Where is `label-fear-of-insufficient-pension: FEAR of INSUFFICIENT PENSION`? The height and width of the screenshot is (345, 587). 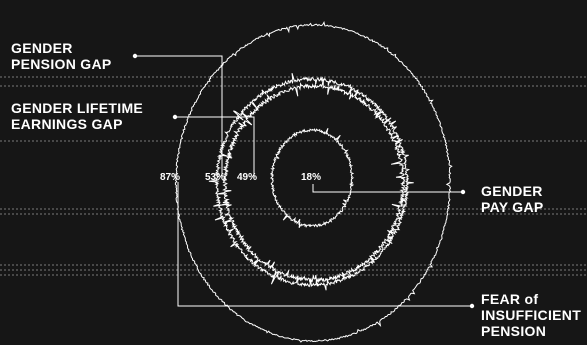
label-fear-of-insufficient-pension: FEAR of INSUFFICIENT PENSION is located at coordinates (531, 315).